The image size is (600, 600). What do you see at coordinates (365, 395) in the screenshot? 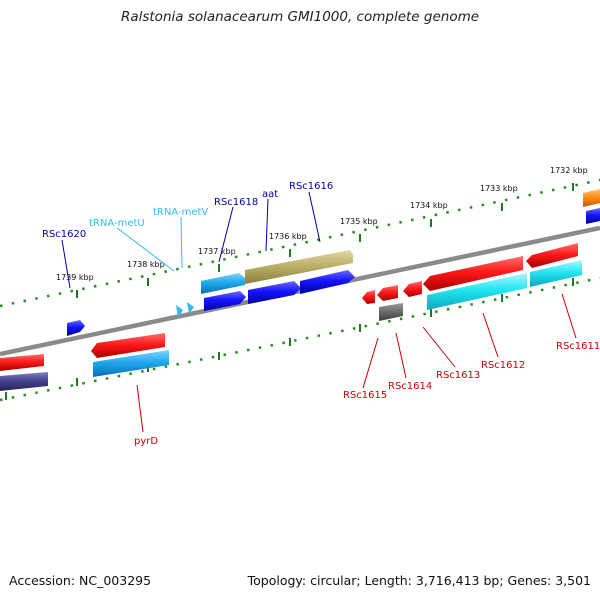
I see `label-rsc1615: RSc1615` at bounding box center [365, 395].